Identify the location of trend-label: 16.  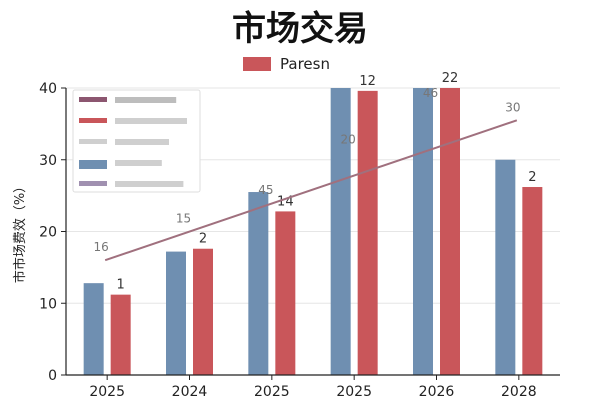
(101, 247).